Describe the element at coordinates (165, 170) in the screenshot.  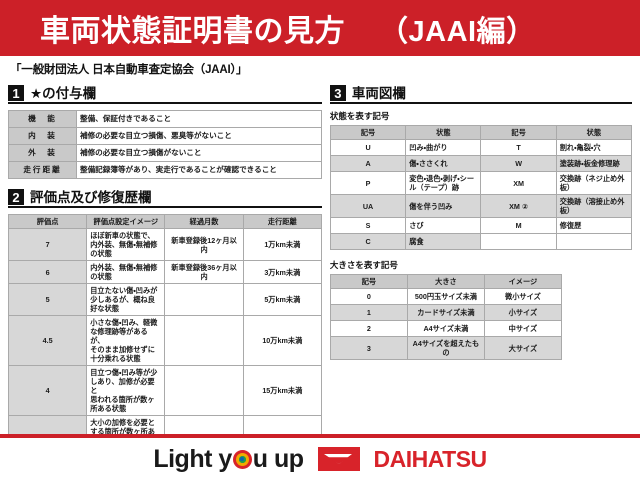
I see `table-row: 走行距離 整備記録簿等があり、実走行であることが確認できること` at that location.